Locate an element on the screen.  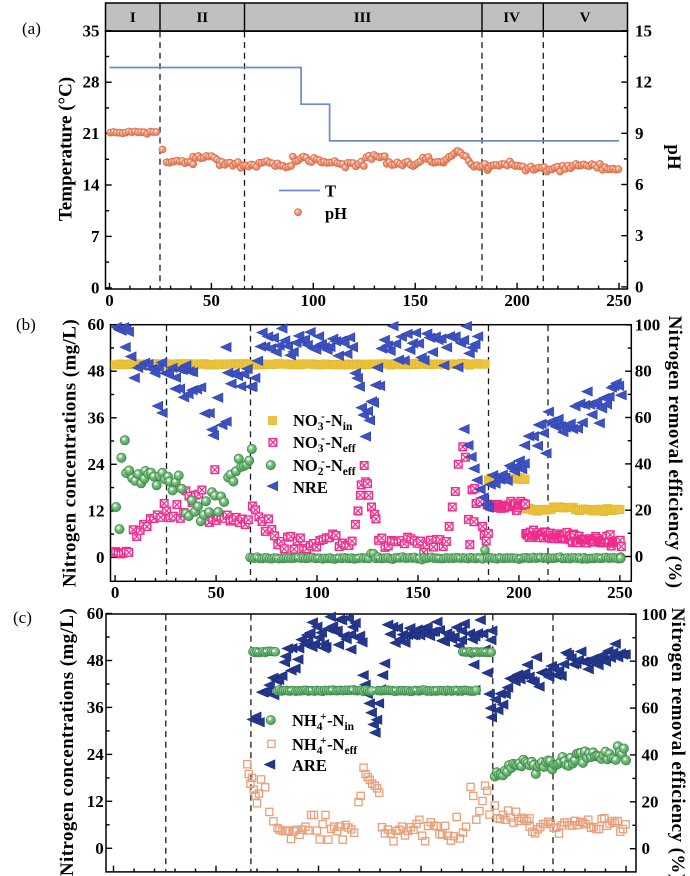
svg-text: Temperature (°C) is located at coordinates (66, 149).